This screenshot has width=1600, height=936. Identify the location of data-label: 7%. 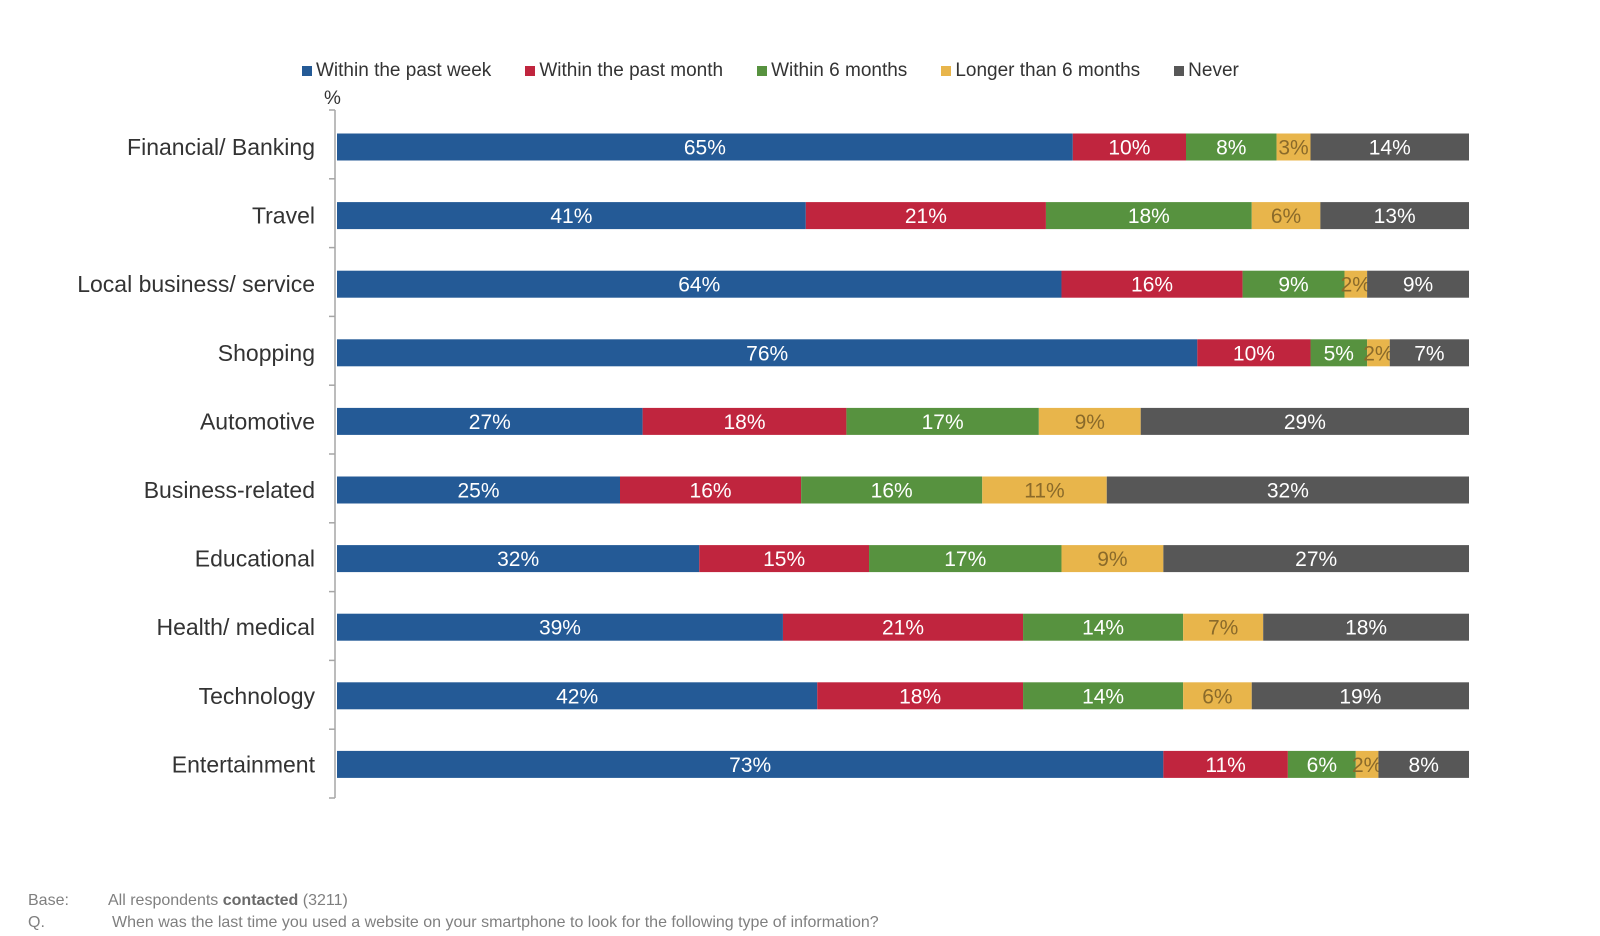
(1429, 353).